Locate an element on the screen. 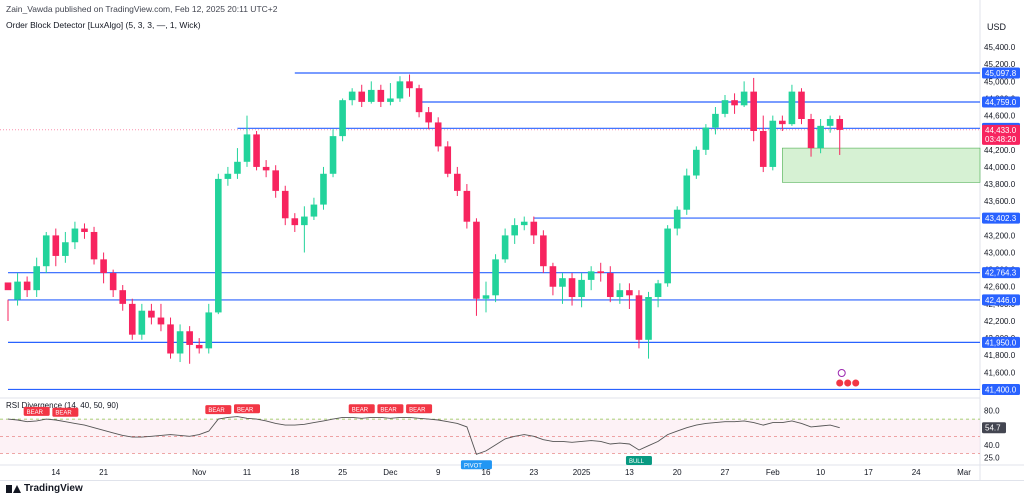 This screenshot has height=498, width=1024. time-tick-label: 27 is located at coordinates (725, 472).